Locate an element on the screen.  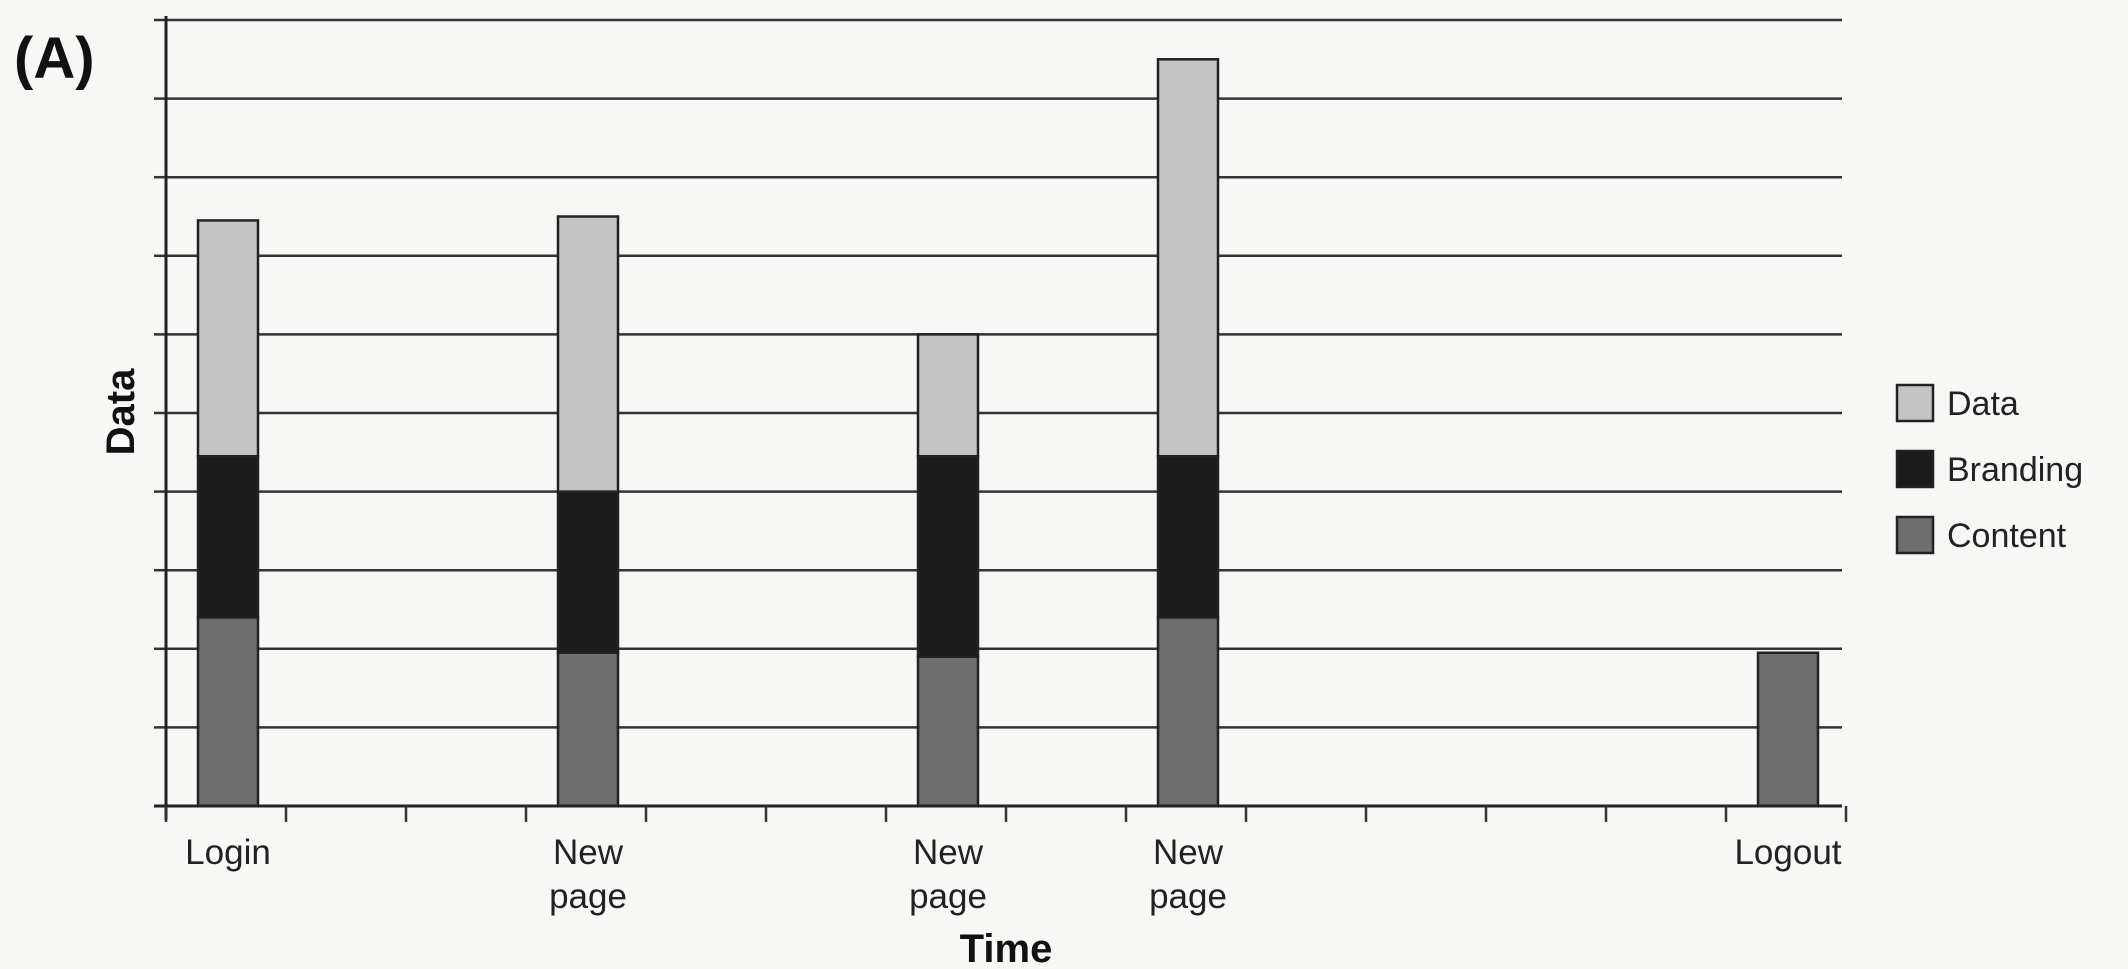
legend-label-content: Content is located at coordinates (2007, 536).